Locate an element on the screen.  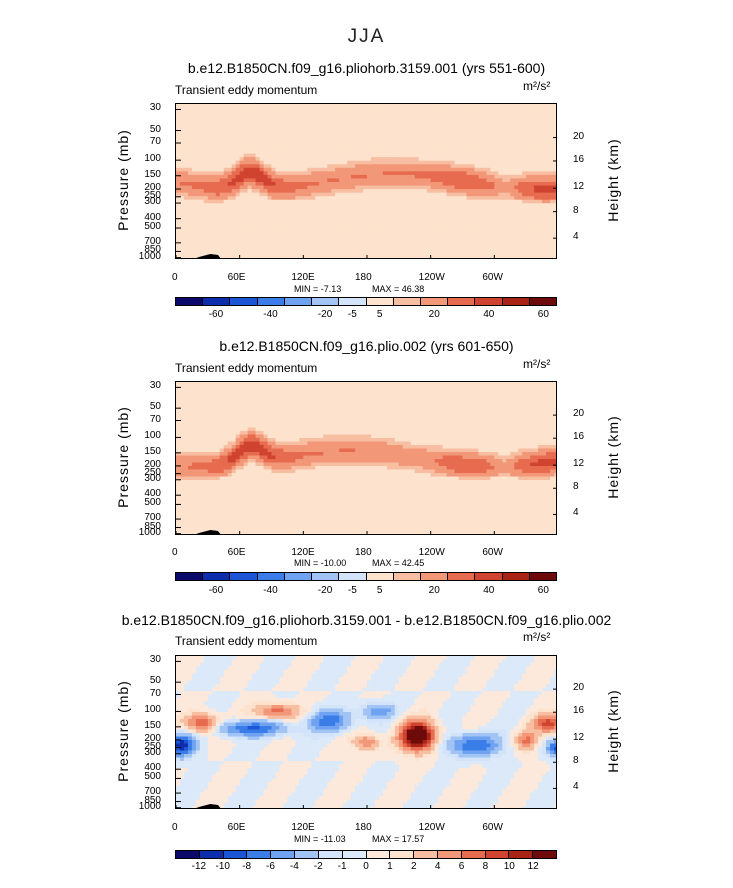
plot-area is located at coordinates (366, 181).